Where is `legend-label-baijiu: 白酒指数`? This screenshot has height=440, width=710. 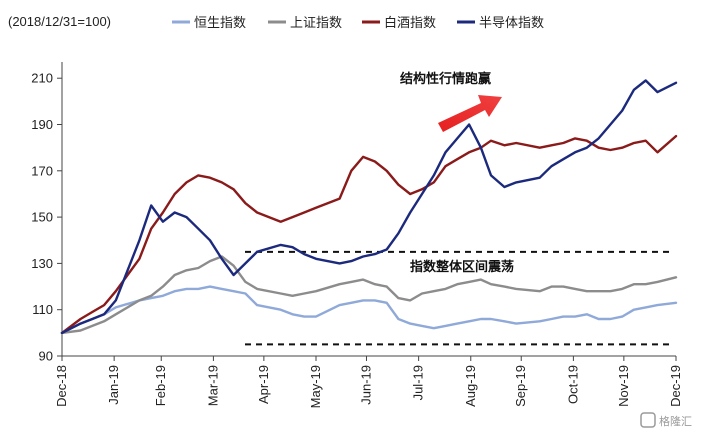
legend-label-baijiu: 白酒指数 is located at coordinates (410, 23).